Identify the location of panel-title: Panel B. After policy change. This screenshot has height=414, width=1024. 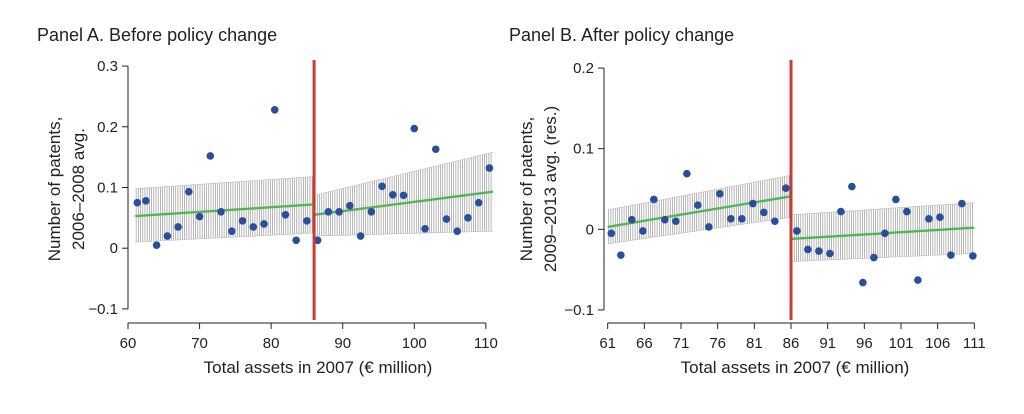
(621, 35).